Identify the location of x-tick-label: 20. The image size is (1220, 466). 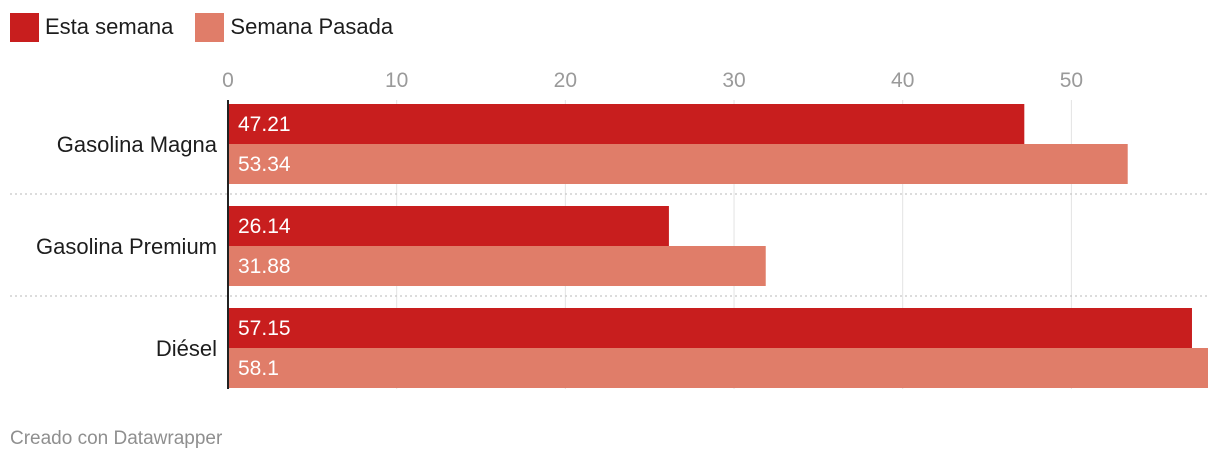
(565, 80).